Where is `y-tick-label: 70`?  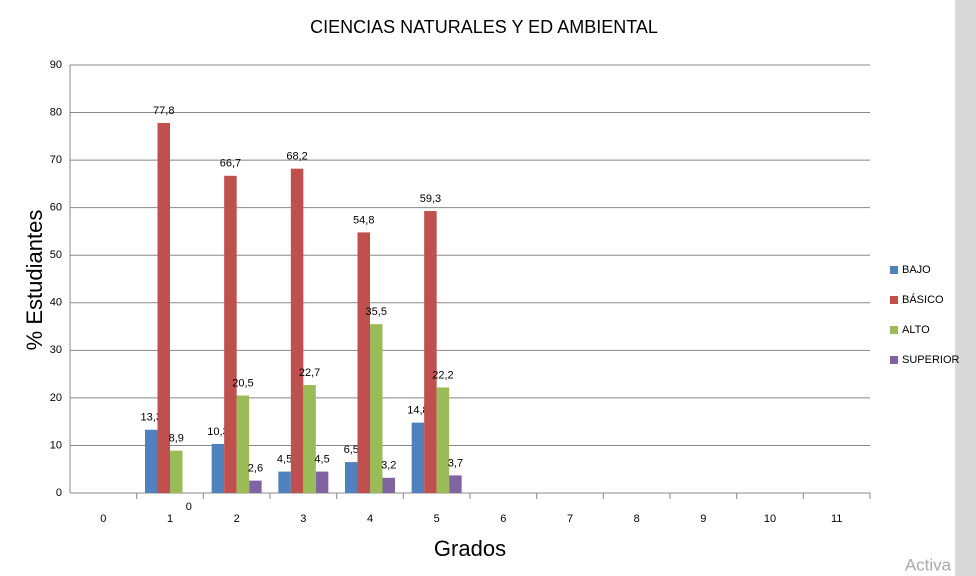
y-tick-label: 70 is located at coordinates (56, 160).